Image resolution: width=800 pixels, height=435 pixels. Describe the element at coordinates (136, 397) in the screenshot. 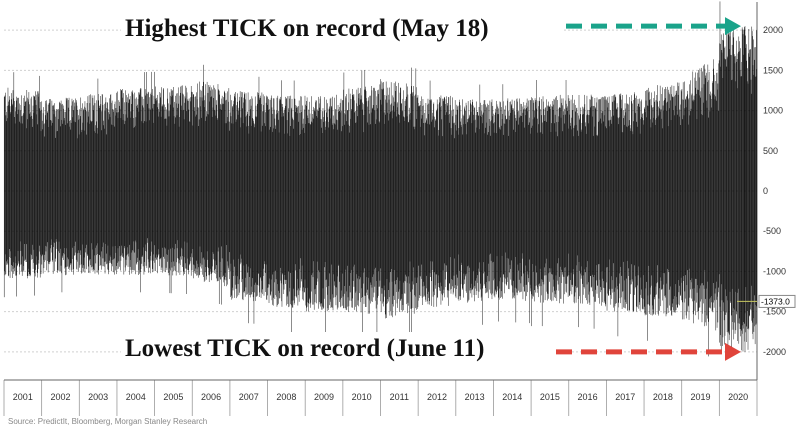

I see `x-tick-label: 2004` at that location.